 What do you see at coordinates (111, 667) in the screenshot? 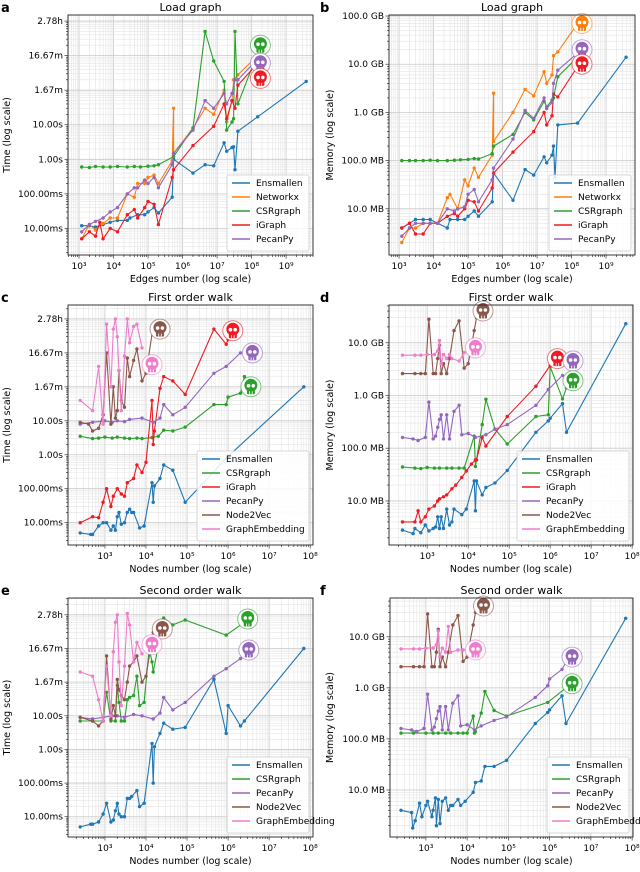
I see `series-graphembedding` at bounding box center [111, 667].